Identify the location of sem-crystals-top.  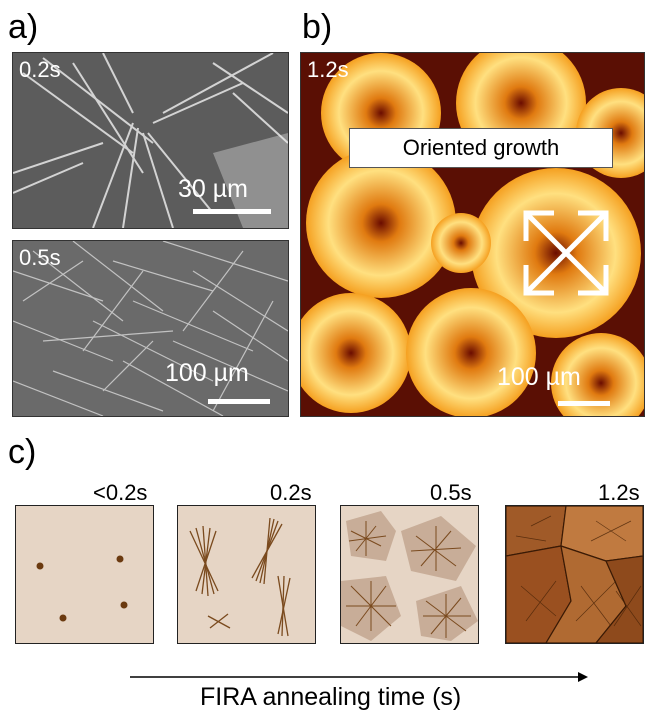
(150, 140).